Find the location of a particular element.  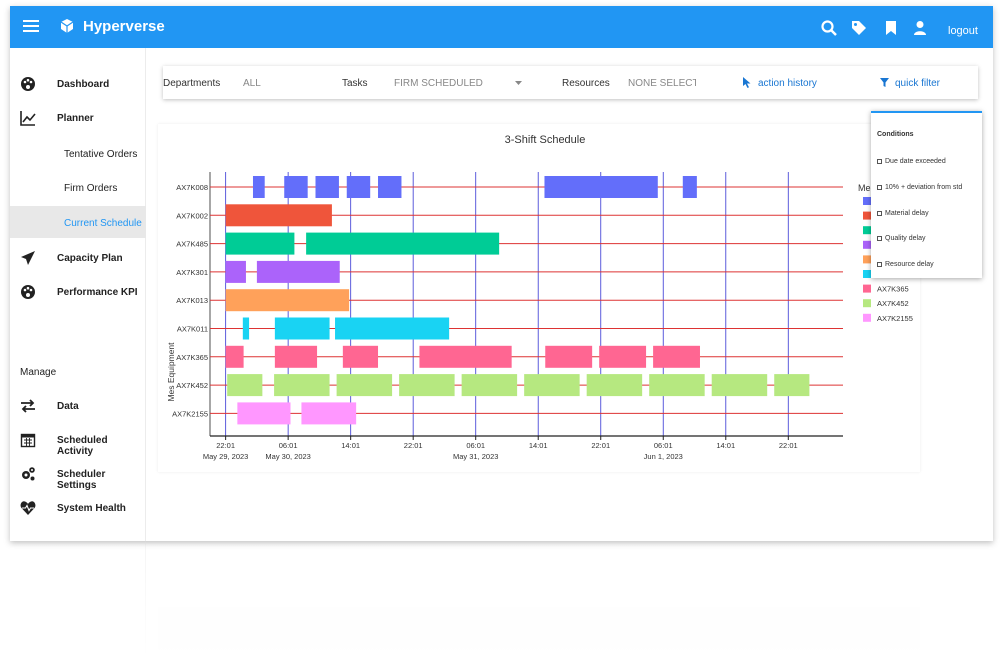

condition-resource-delay: Resource delay is located at coordinates (905, 264).